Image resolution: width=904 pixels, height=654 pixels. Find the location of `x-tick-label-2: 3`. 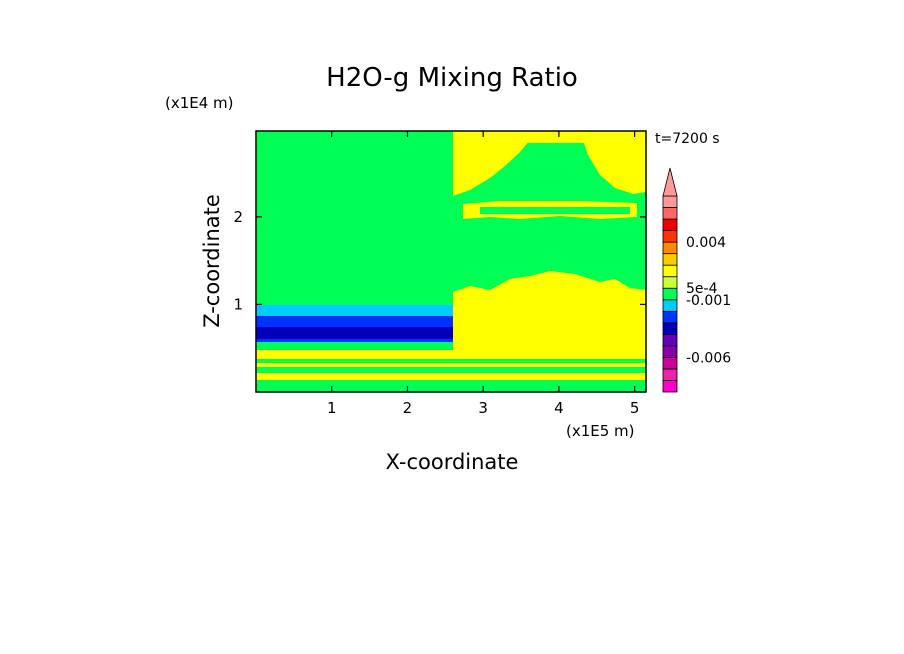

x-tick-label-2: 3 is located at coordinates (483, 408).